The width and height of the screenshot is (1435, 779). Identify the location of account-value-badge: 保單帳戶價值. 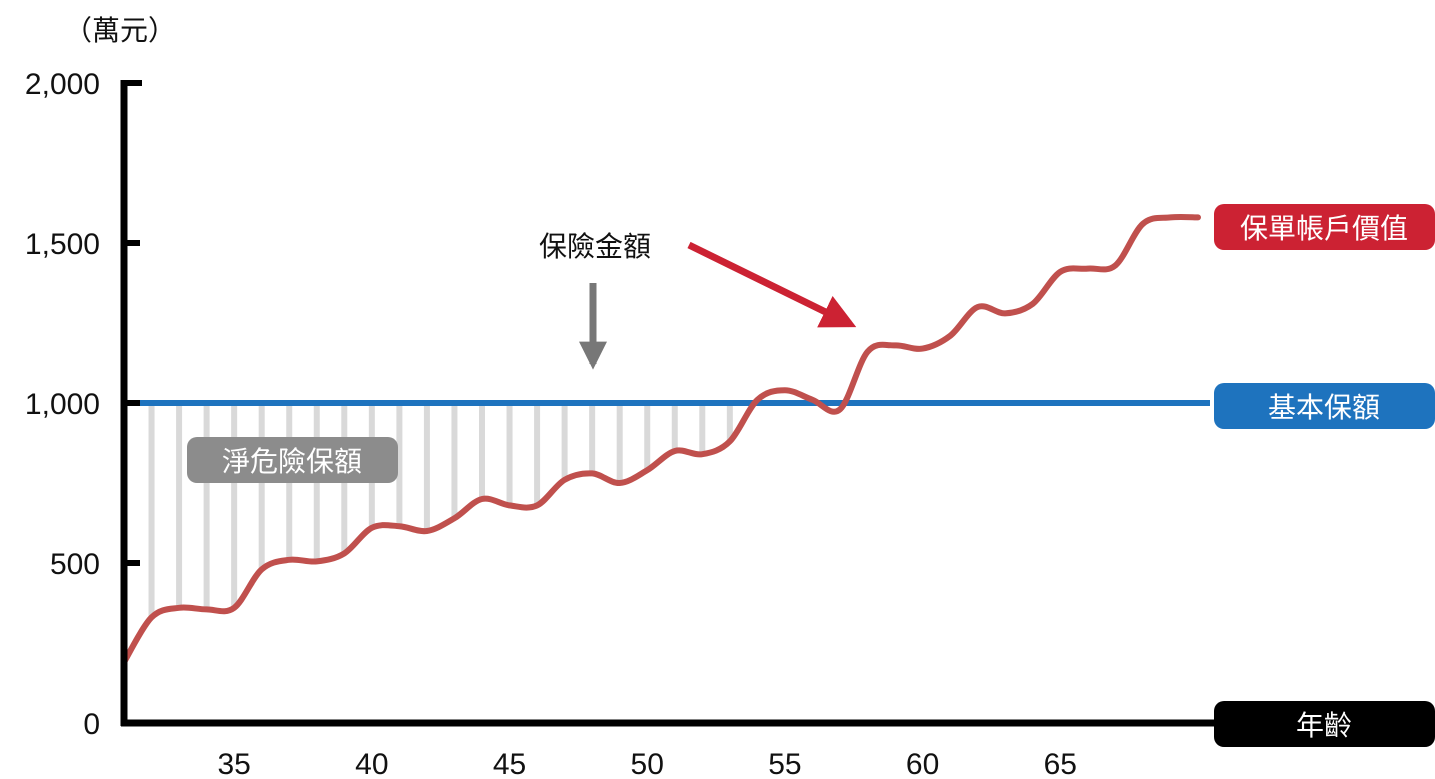
(1324, 227).